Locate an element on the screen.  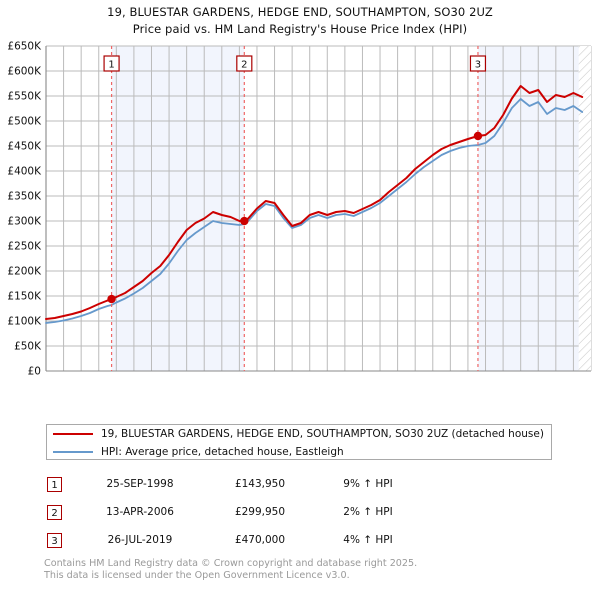
y-axis-tick-label: £400K is located at coordinates (24, 172).